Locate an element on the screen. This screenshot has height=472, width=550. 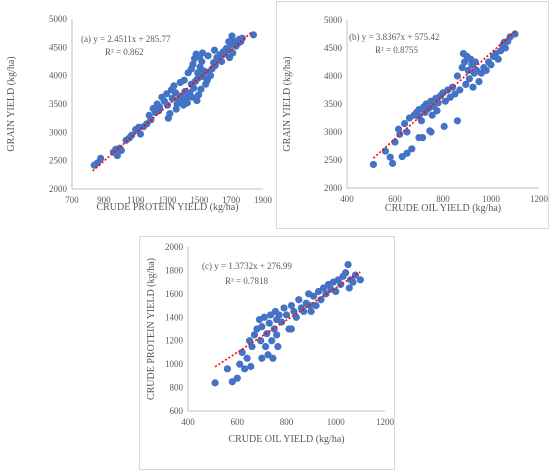
x-tick-label: 1100 is located at coordinates (136, 200).